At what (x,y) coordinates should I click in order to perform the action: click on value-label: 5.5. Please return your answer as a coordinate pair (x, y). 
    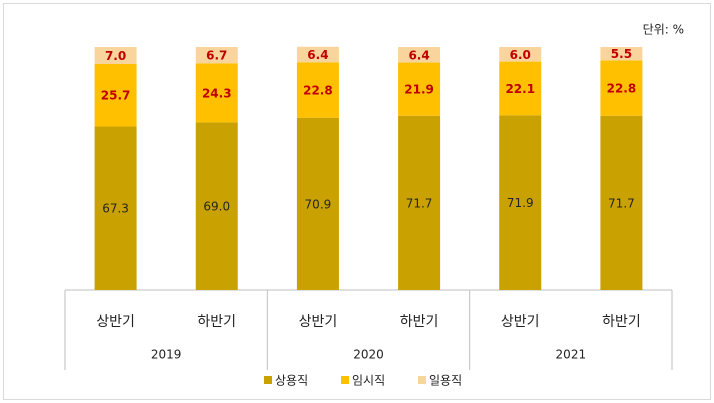
    Looking at the image, I should click on (621, 54).